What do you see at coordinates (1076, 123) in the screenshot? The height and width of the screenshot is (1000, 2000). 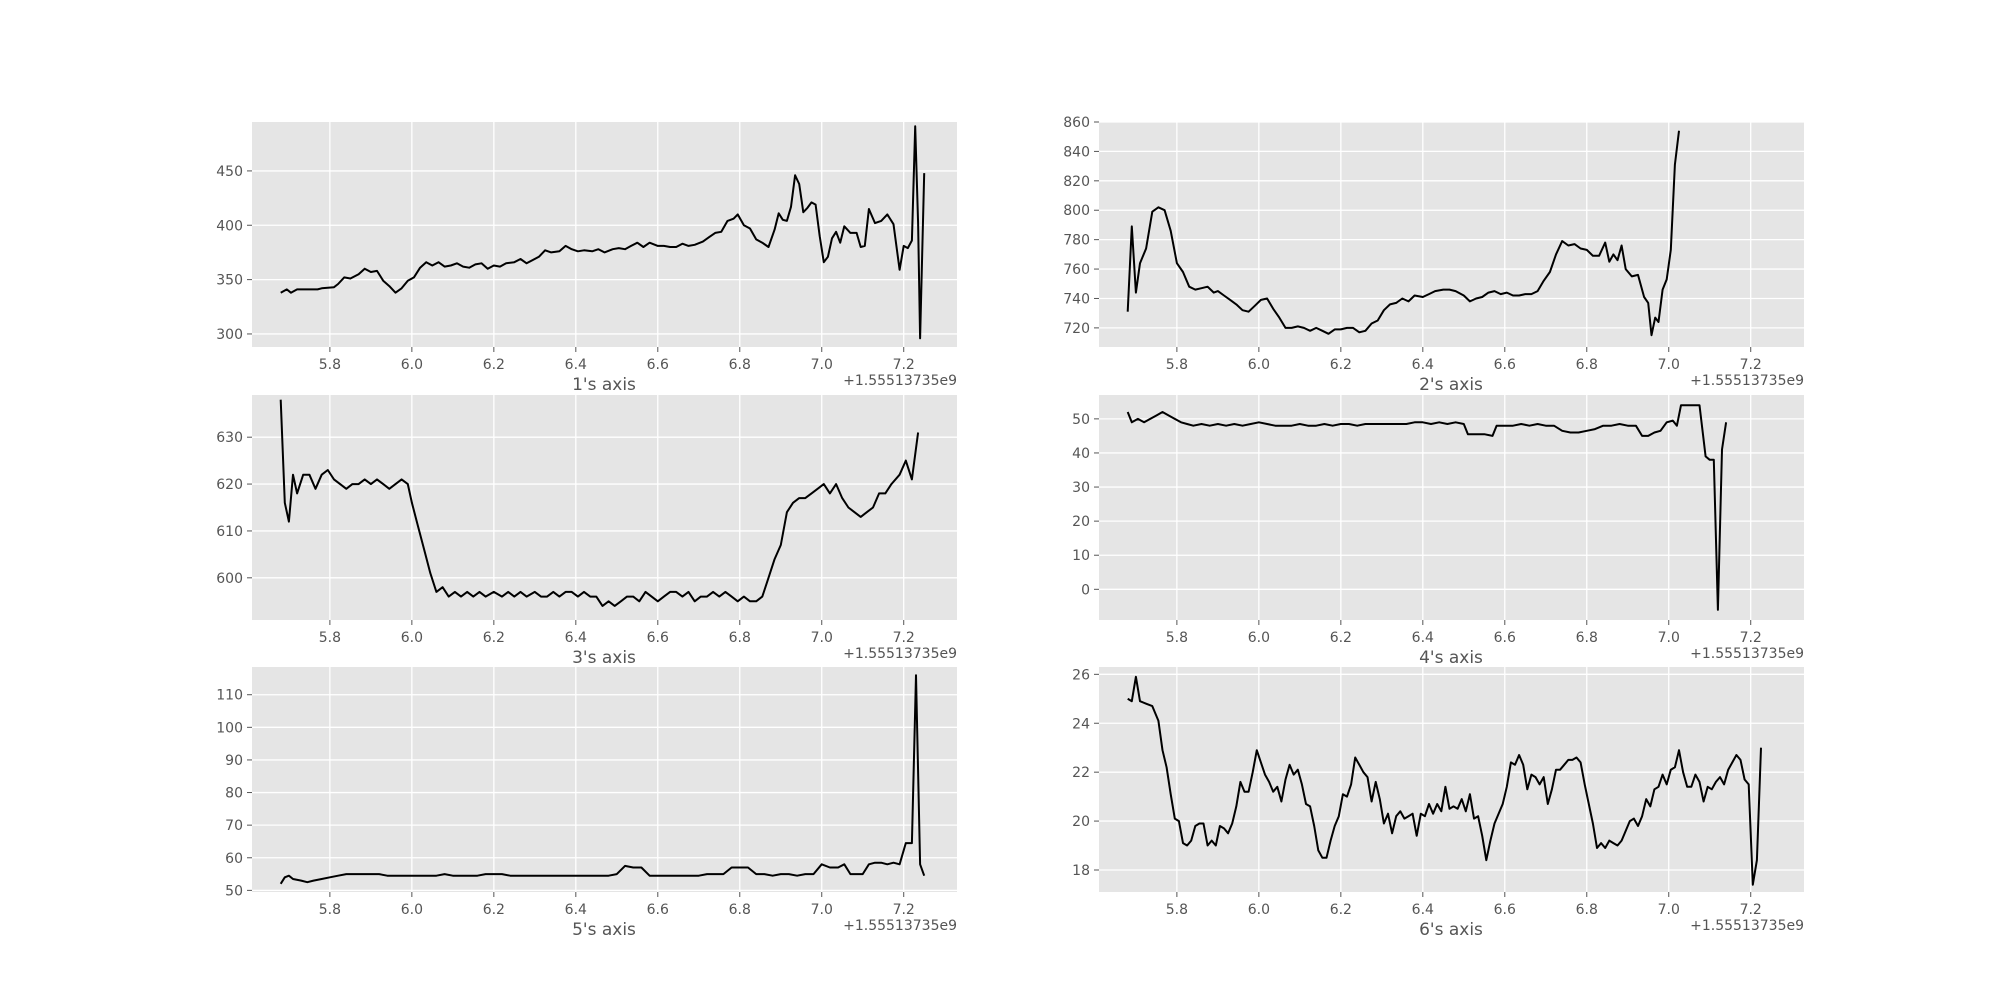 I see `y-tick-label: 860` at bounding box center [1076, 123].